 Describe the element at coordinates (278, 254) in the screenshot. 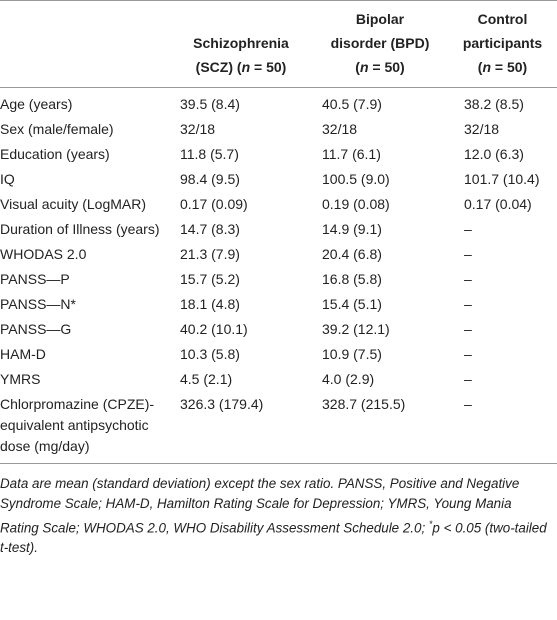

I see `table-row: WHODAS 2.0 21.3 (7.9) 20.4 (6.8) –` at that location.